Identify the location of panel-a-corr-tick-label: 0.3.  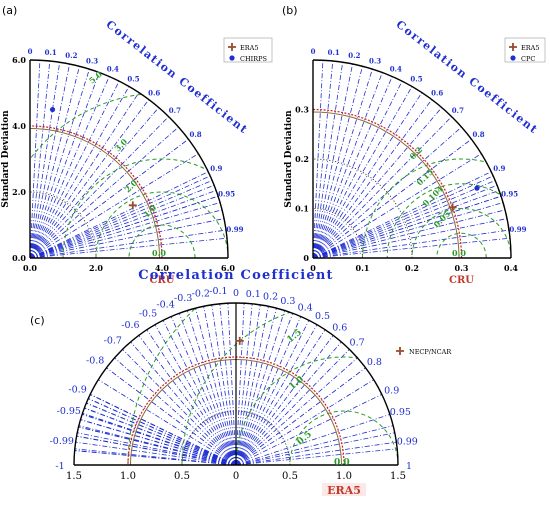
(92, 61).